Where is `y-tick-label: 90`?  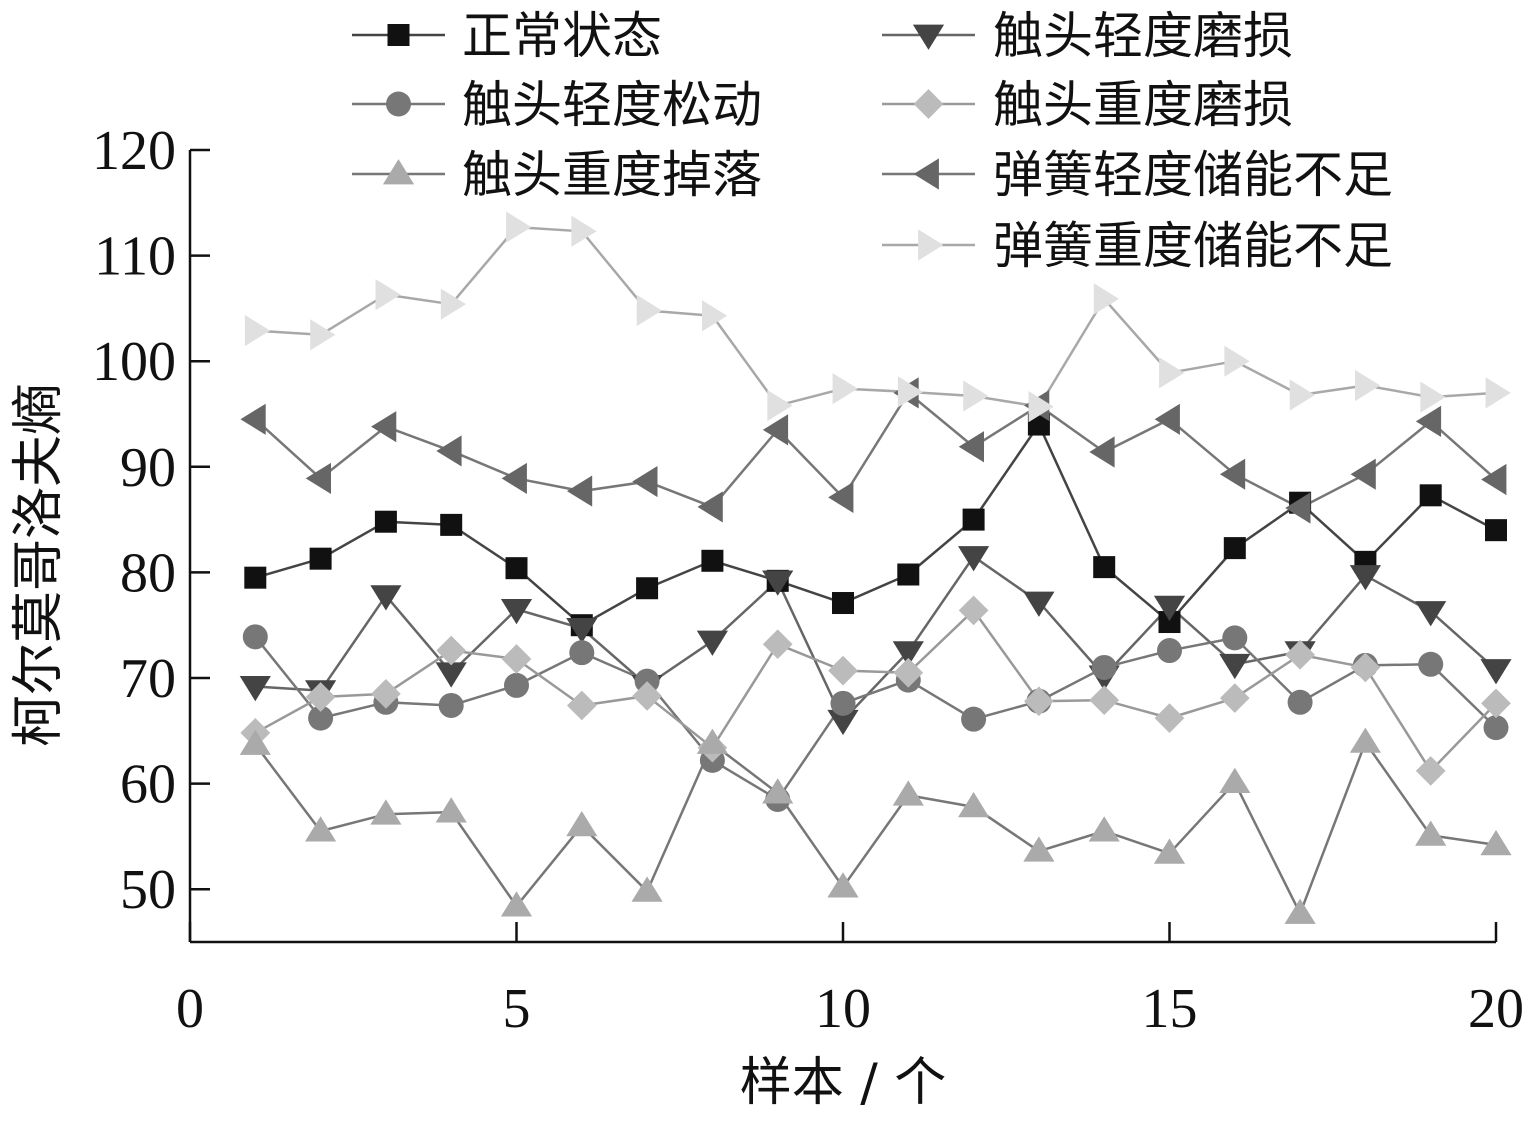
y-tick-label: 90 is located at coordinates (148, 468).